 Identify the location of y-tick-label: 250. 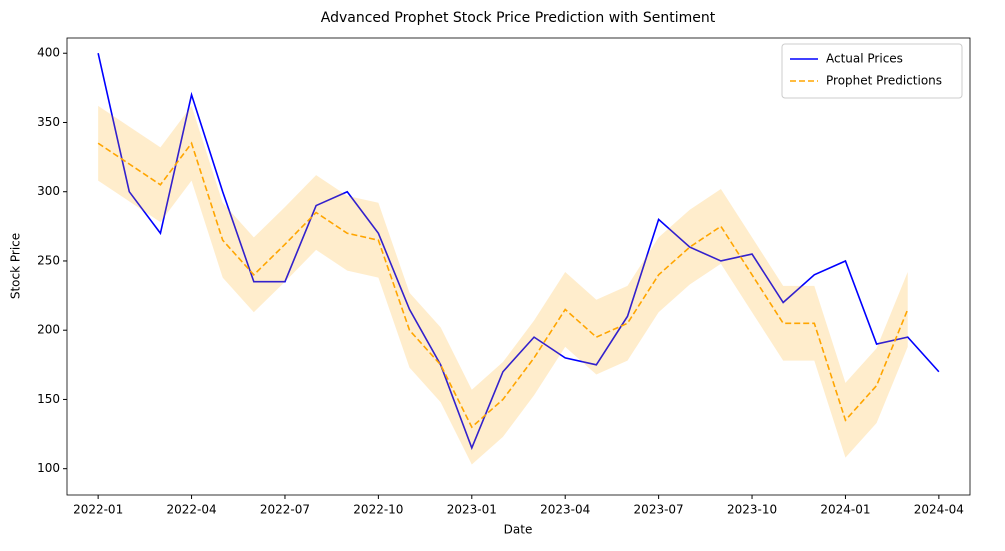
(48, 260).